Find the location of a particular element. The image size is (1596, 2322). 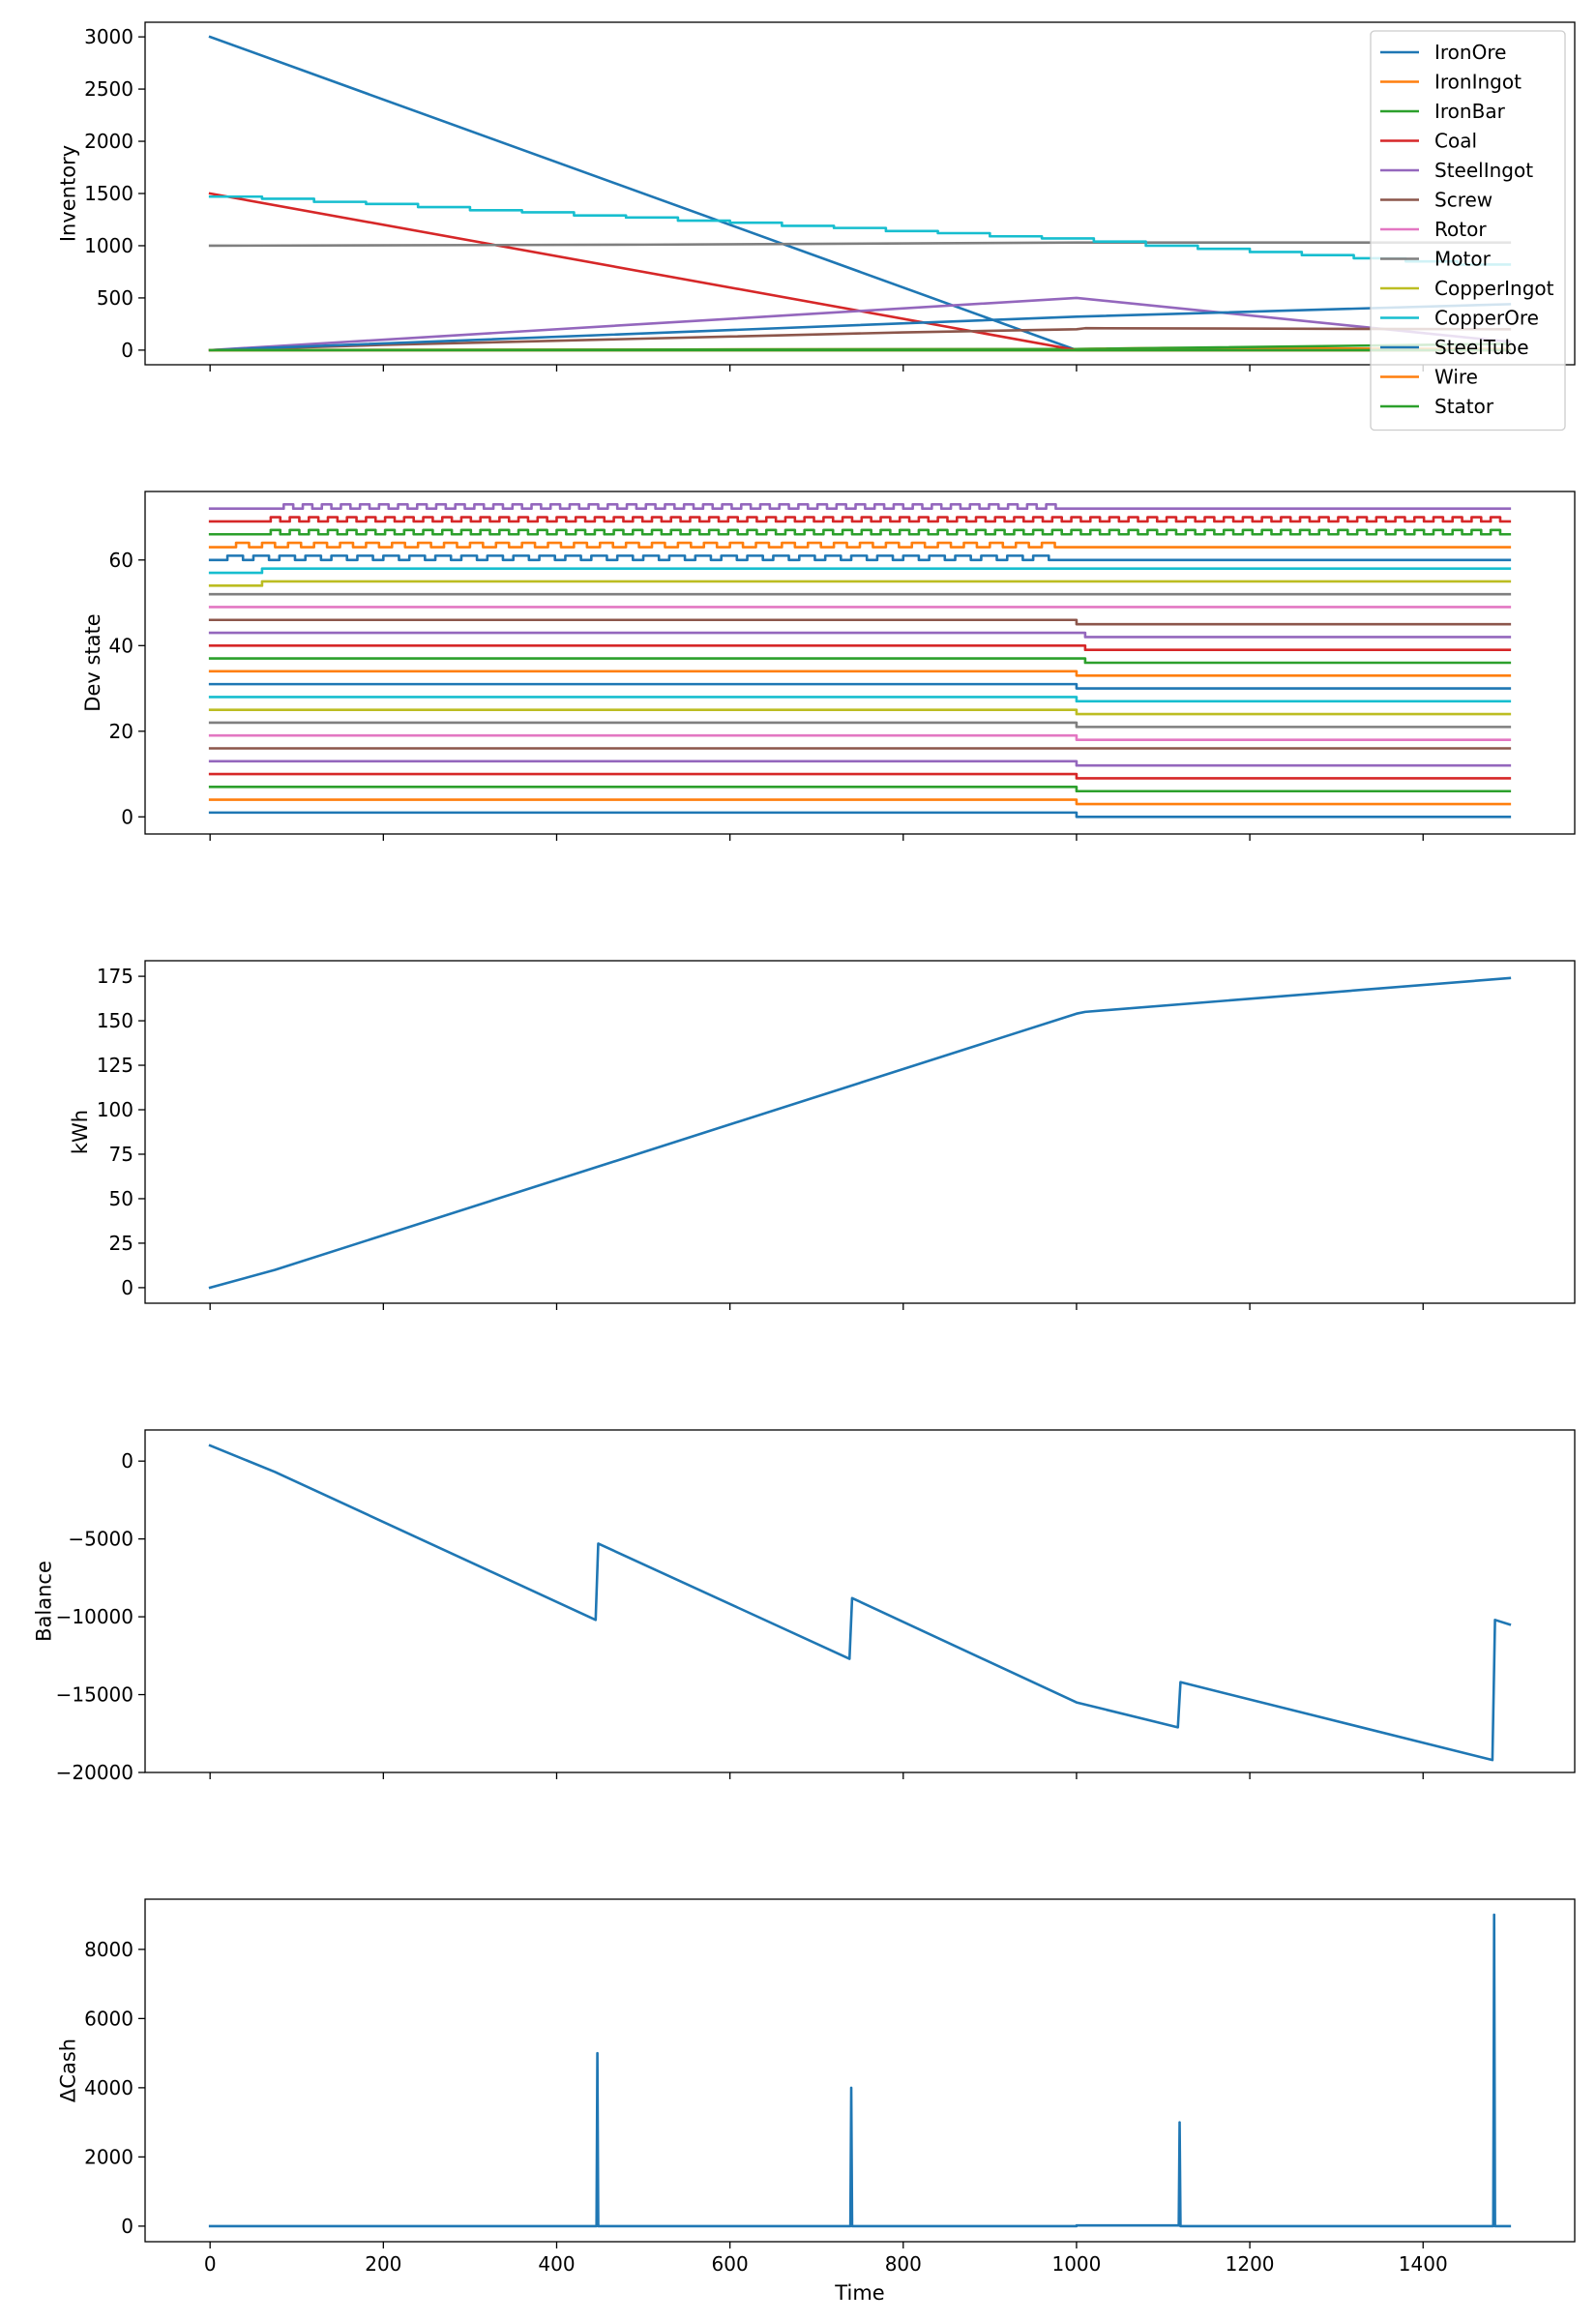

y-tick-label: 1000 is located at coordinates (108, 245).